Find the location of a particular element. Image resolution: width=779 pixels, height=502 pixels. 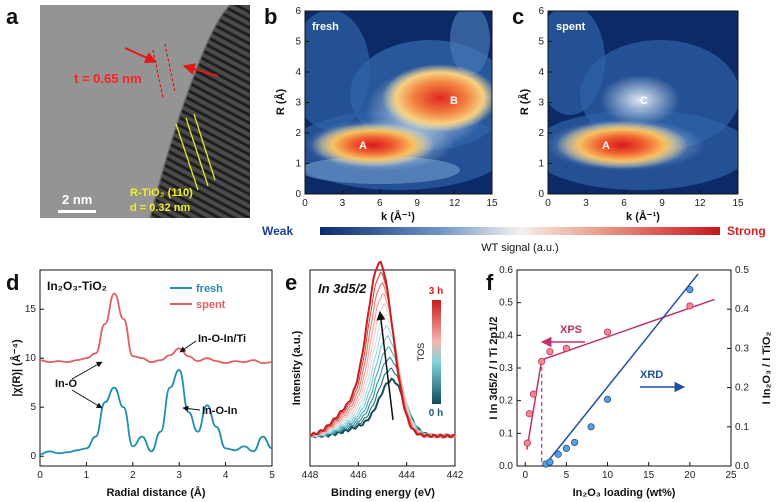

d-xtick-label: 4 is located at coordinates (226, 475).